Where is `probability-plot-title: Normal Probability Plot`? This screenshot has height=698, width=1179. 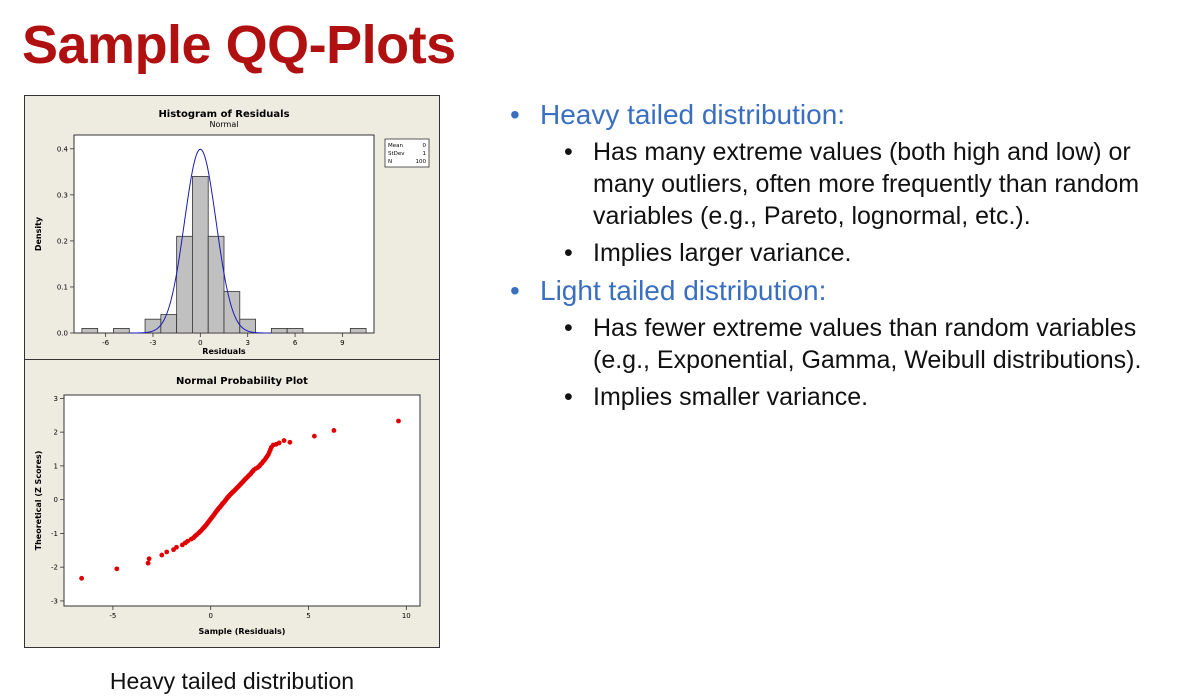
probability-plot-title: Normal Probability Plot is located at coordinates (242, 381).